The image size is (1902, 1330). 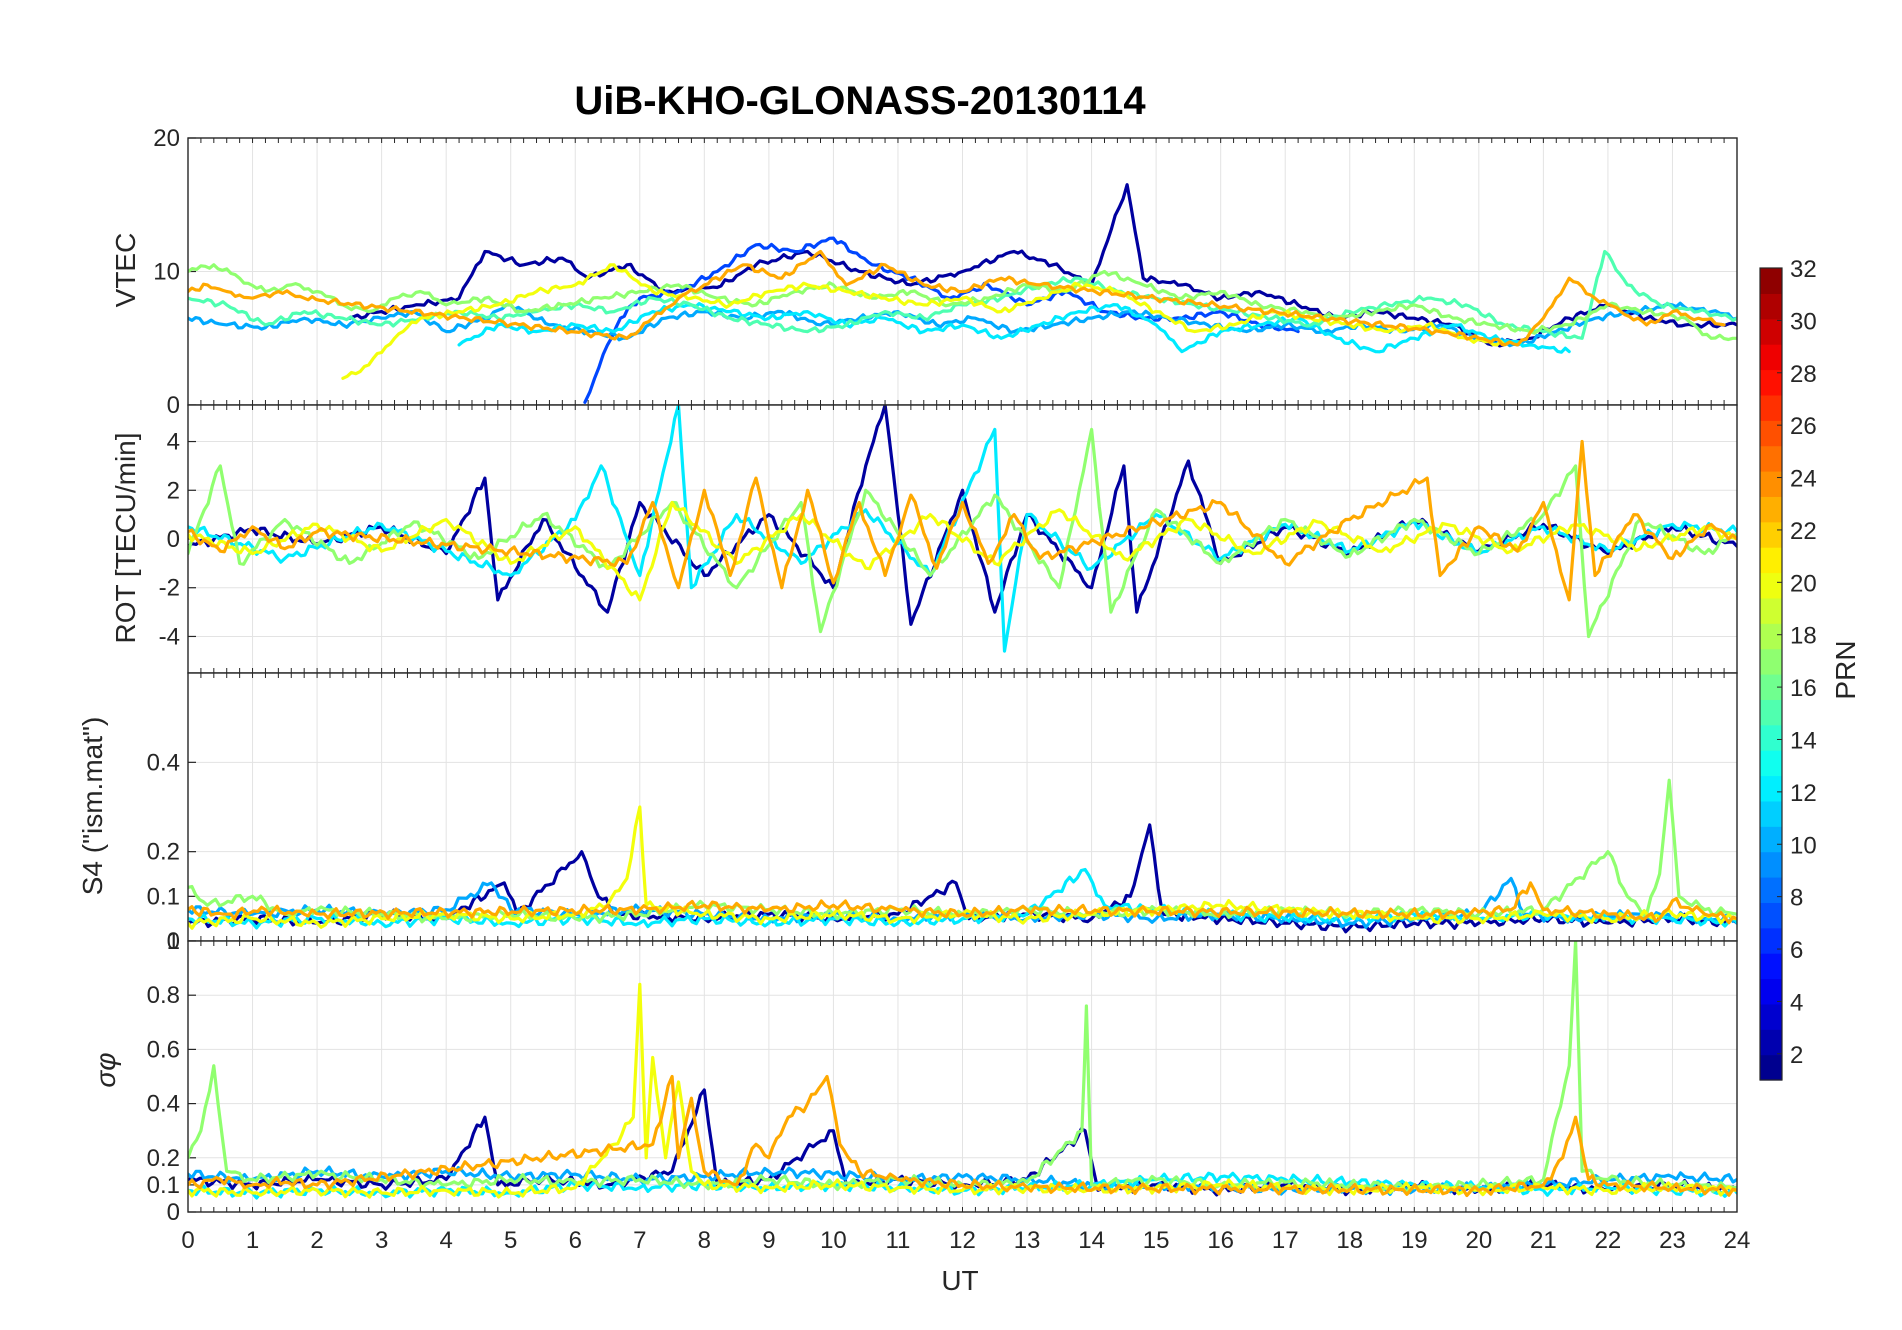 What do you see at coordinates (1803, 845) in the screenshot?
I see `colorbar-tick-label: 10` at bounding box center [1803, 845].